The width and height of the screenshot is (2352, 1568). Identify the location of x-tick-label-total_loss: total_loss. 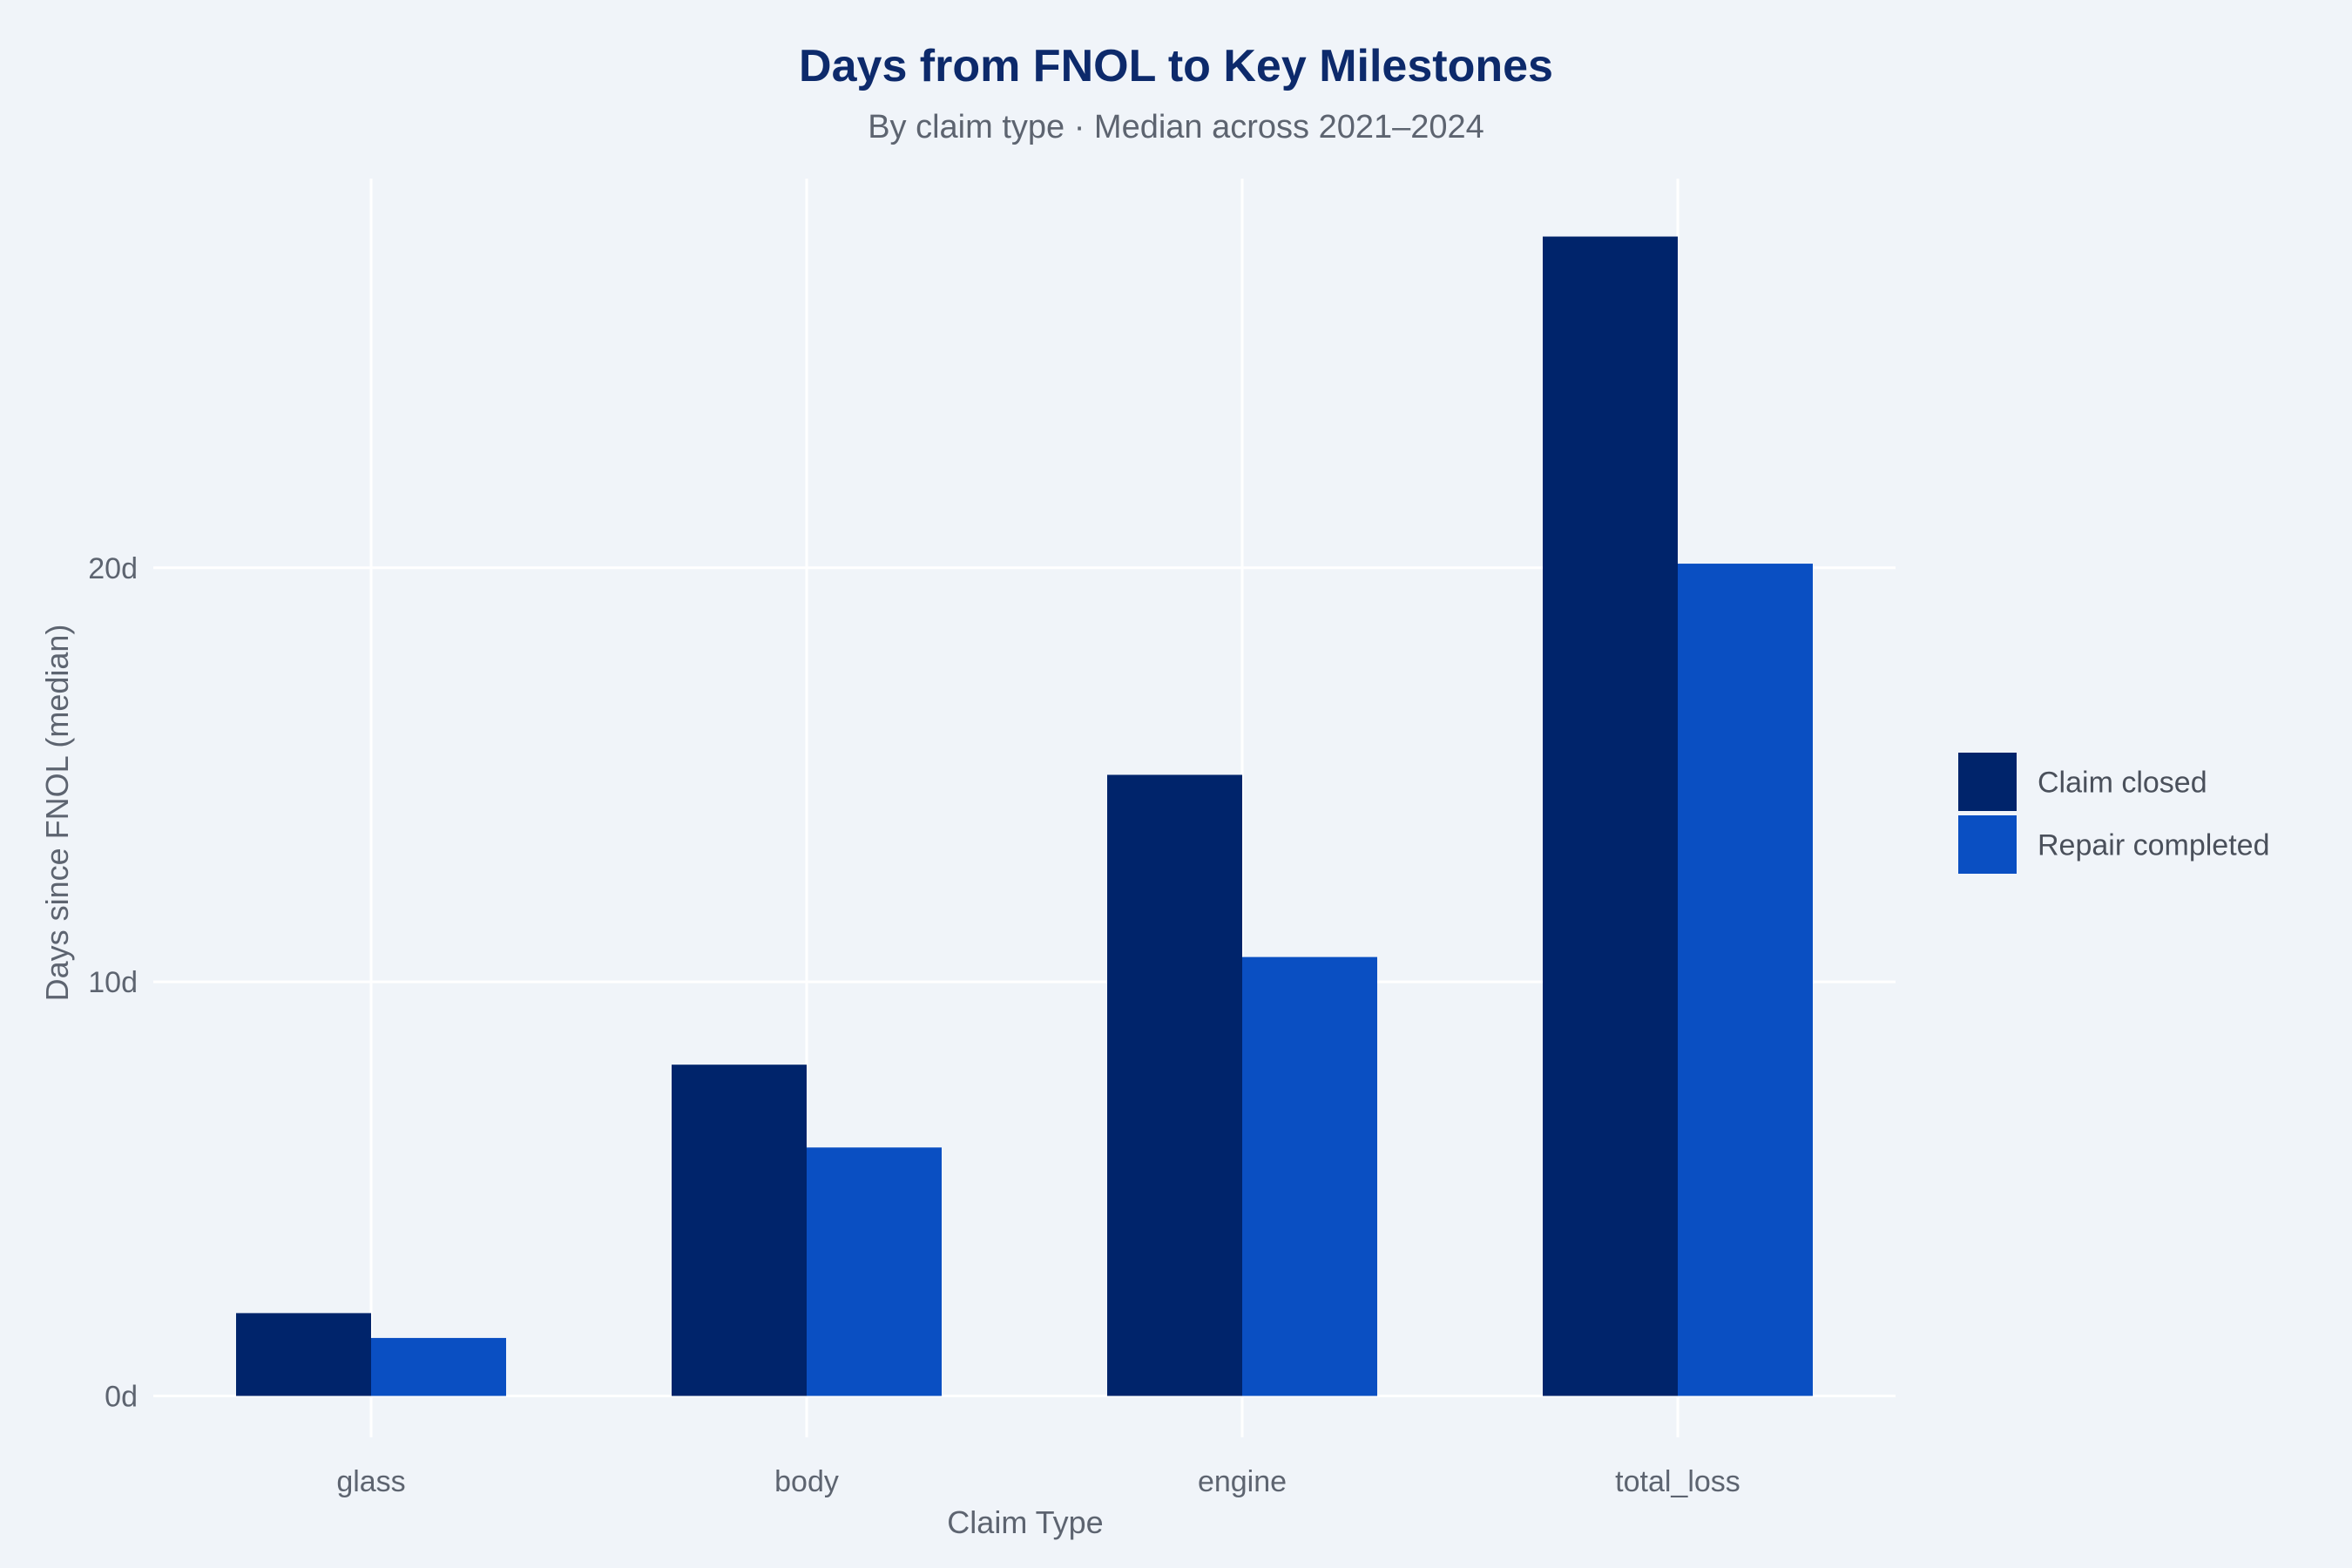
(1677, 1481).